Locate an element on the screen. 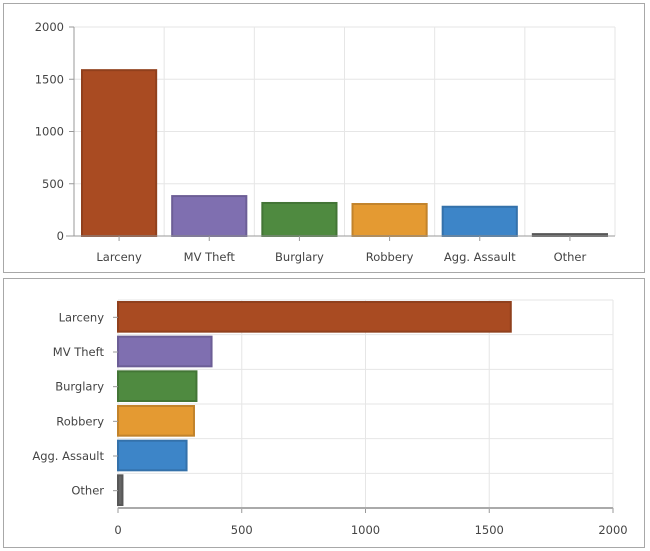  x-tick-label: Other is located at coordinates (570, 257).